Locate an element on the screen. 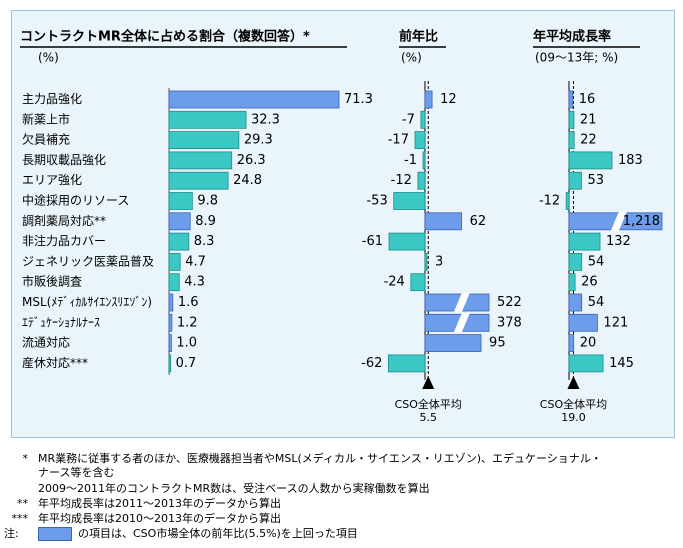 The height and width of the screenshot is (548, 683). category-label: 新薬上市 is located at coordinates (46, 118).